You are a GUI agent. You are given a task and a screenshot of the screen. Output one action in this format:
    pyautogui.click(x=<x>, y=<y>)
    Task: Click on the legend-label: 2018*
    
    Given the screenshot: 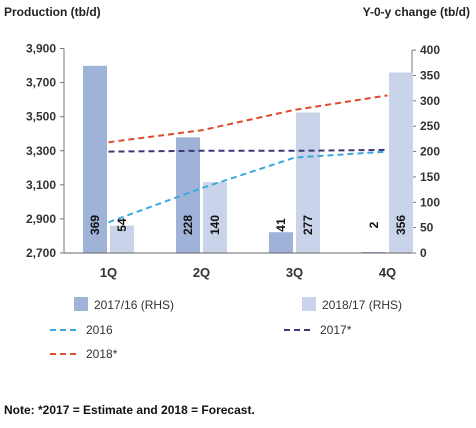 What is the action you would take?
    pyautogui.click(x=102, y=354)
    